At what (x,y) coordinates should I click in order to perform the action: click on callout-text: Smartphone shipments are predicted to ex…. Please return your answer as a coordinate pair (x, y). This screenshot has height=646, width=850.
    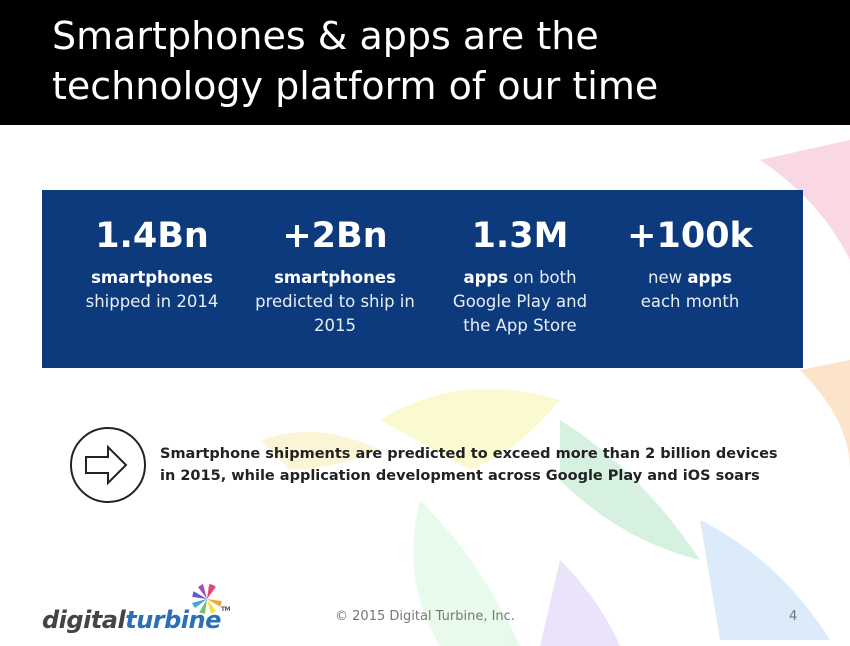
    Looking at the image, I should click on (469, 454).